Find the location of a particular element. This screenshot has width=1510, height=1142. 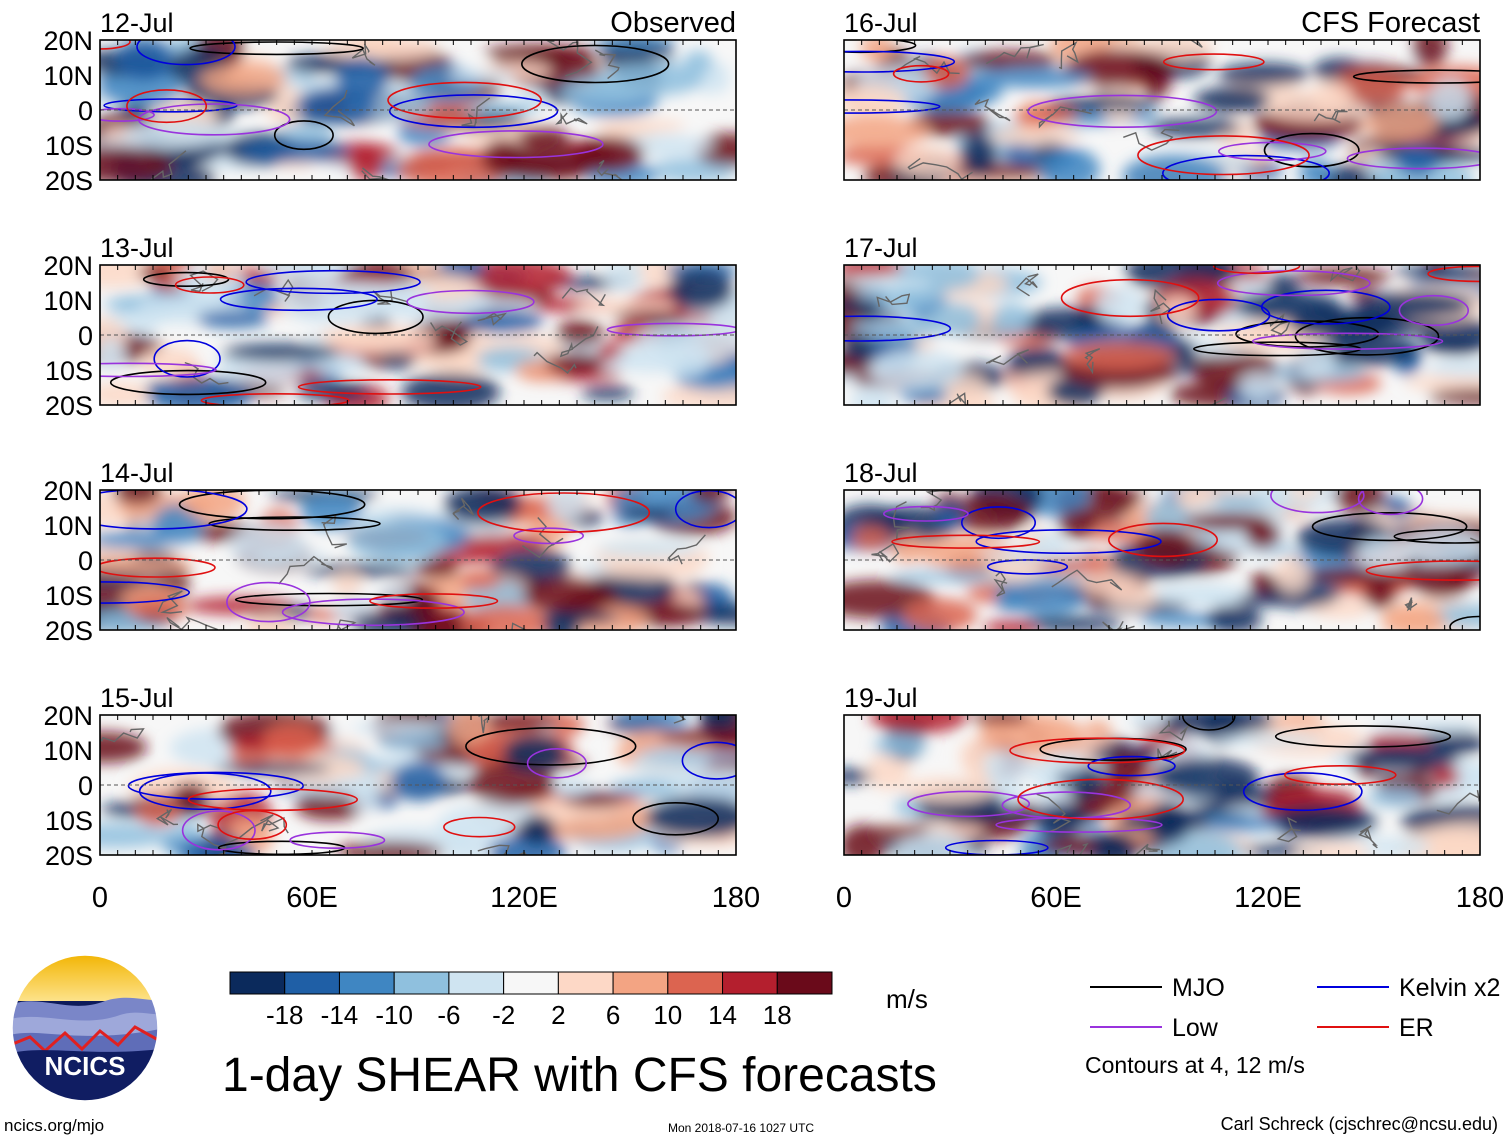

panel-date-label: 15-Jul is located at coordinates (137, 698).